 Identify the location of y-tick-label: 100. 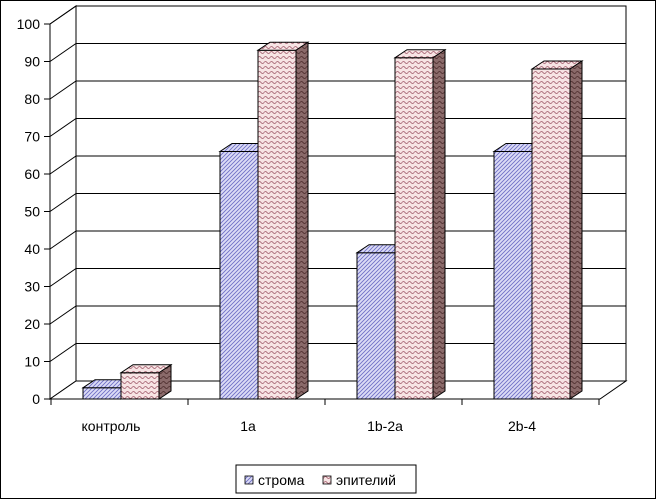
(29, 24).